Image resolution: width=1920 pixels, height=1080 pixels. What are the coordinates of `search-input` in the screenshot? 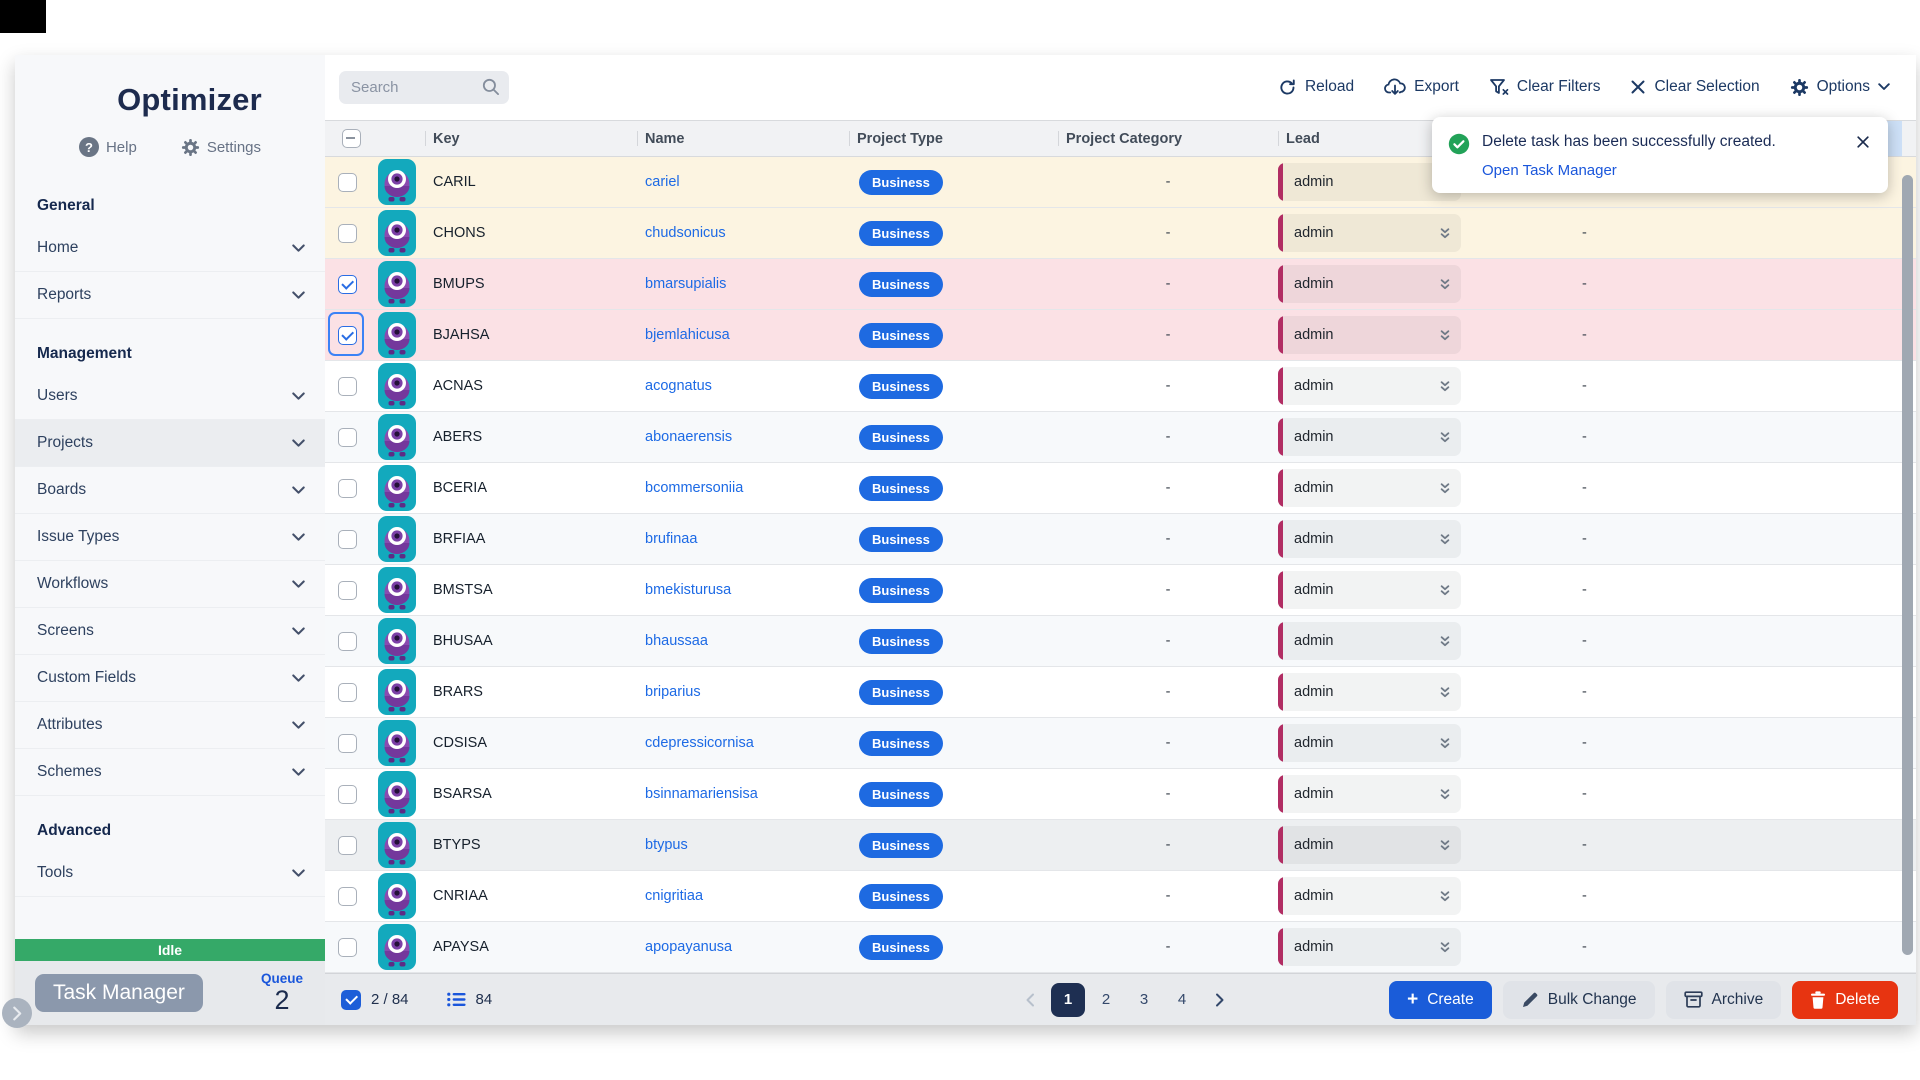 It's located at (424, 87).